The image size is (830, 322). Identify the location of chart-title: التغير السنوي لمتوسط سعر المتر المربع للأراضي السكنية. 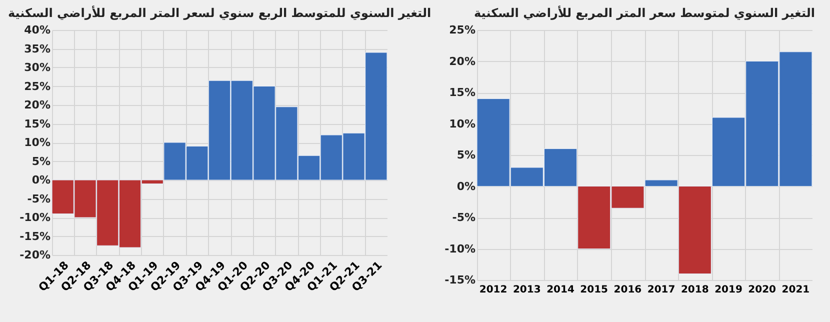
(644, 12).